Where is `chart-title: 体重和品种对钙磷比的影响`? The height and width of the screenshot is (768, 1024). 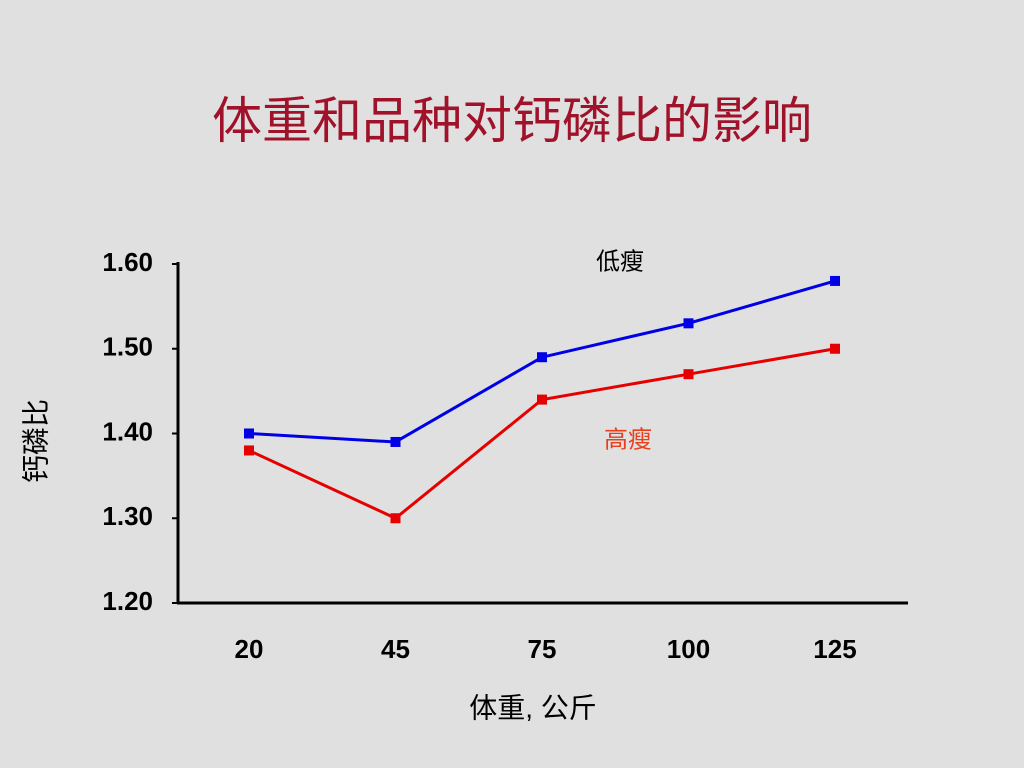 chart-title: 体重和品种对钙磷比的影响 is located at coordinates (512, 121).